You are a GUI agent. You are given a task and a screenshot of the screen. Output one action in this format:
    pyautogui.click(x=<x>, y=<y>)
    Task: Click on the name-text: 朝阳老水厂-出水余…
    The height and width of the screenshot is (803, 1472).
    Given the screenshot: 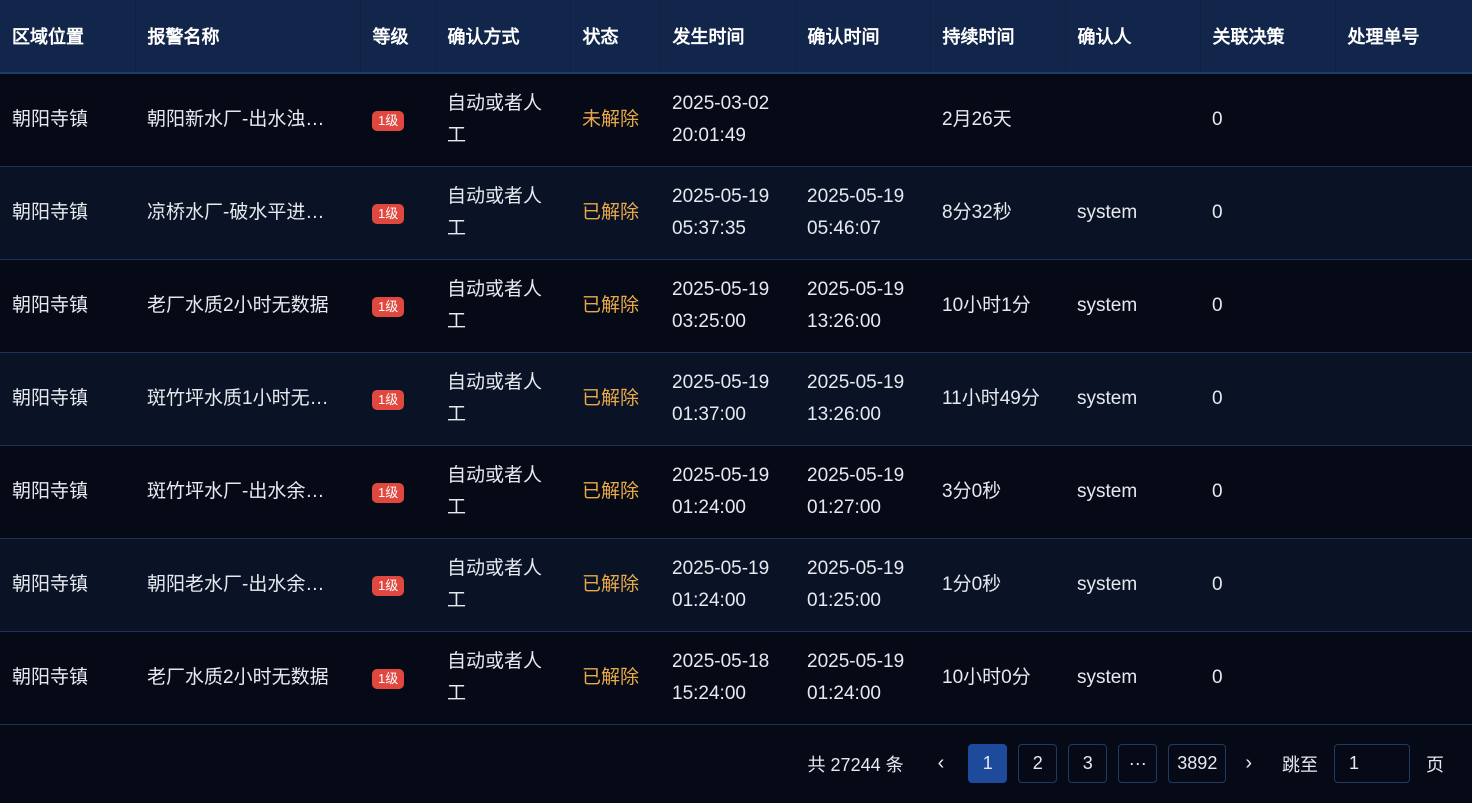 What is the action you would take?
    pyautogui.click(x=236, y=584)
    